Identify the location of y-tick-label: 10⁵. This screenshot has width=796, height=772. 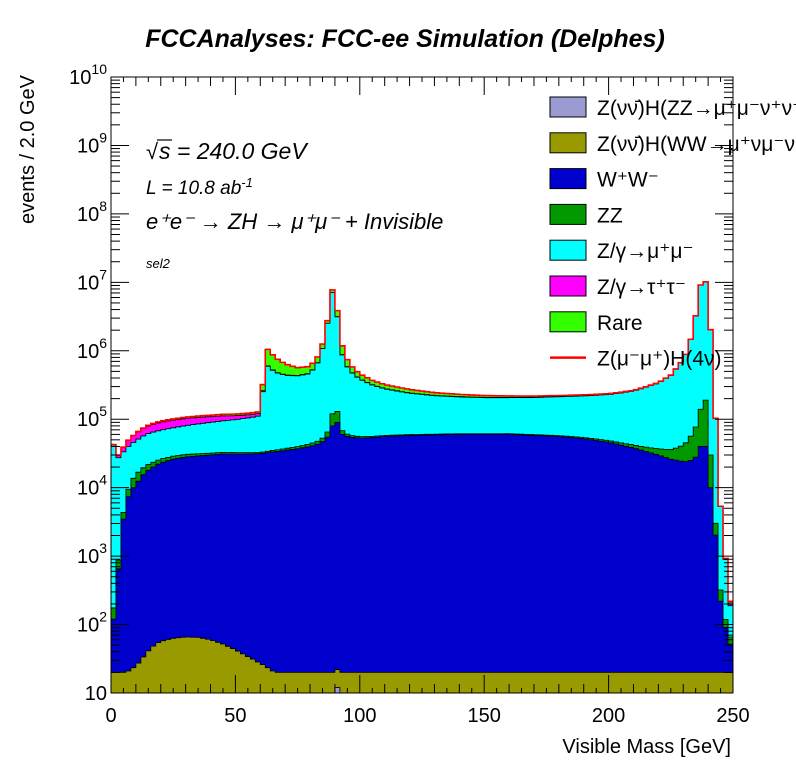
(92, 417).